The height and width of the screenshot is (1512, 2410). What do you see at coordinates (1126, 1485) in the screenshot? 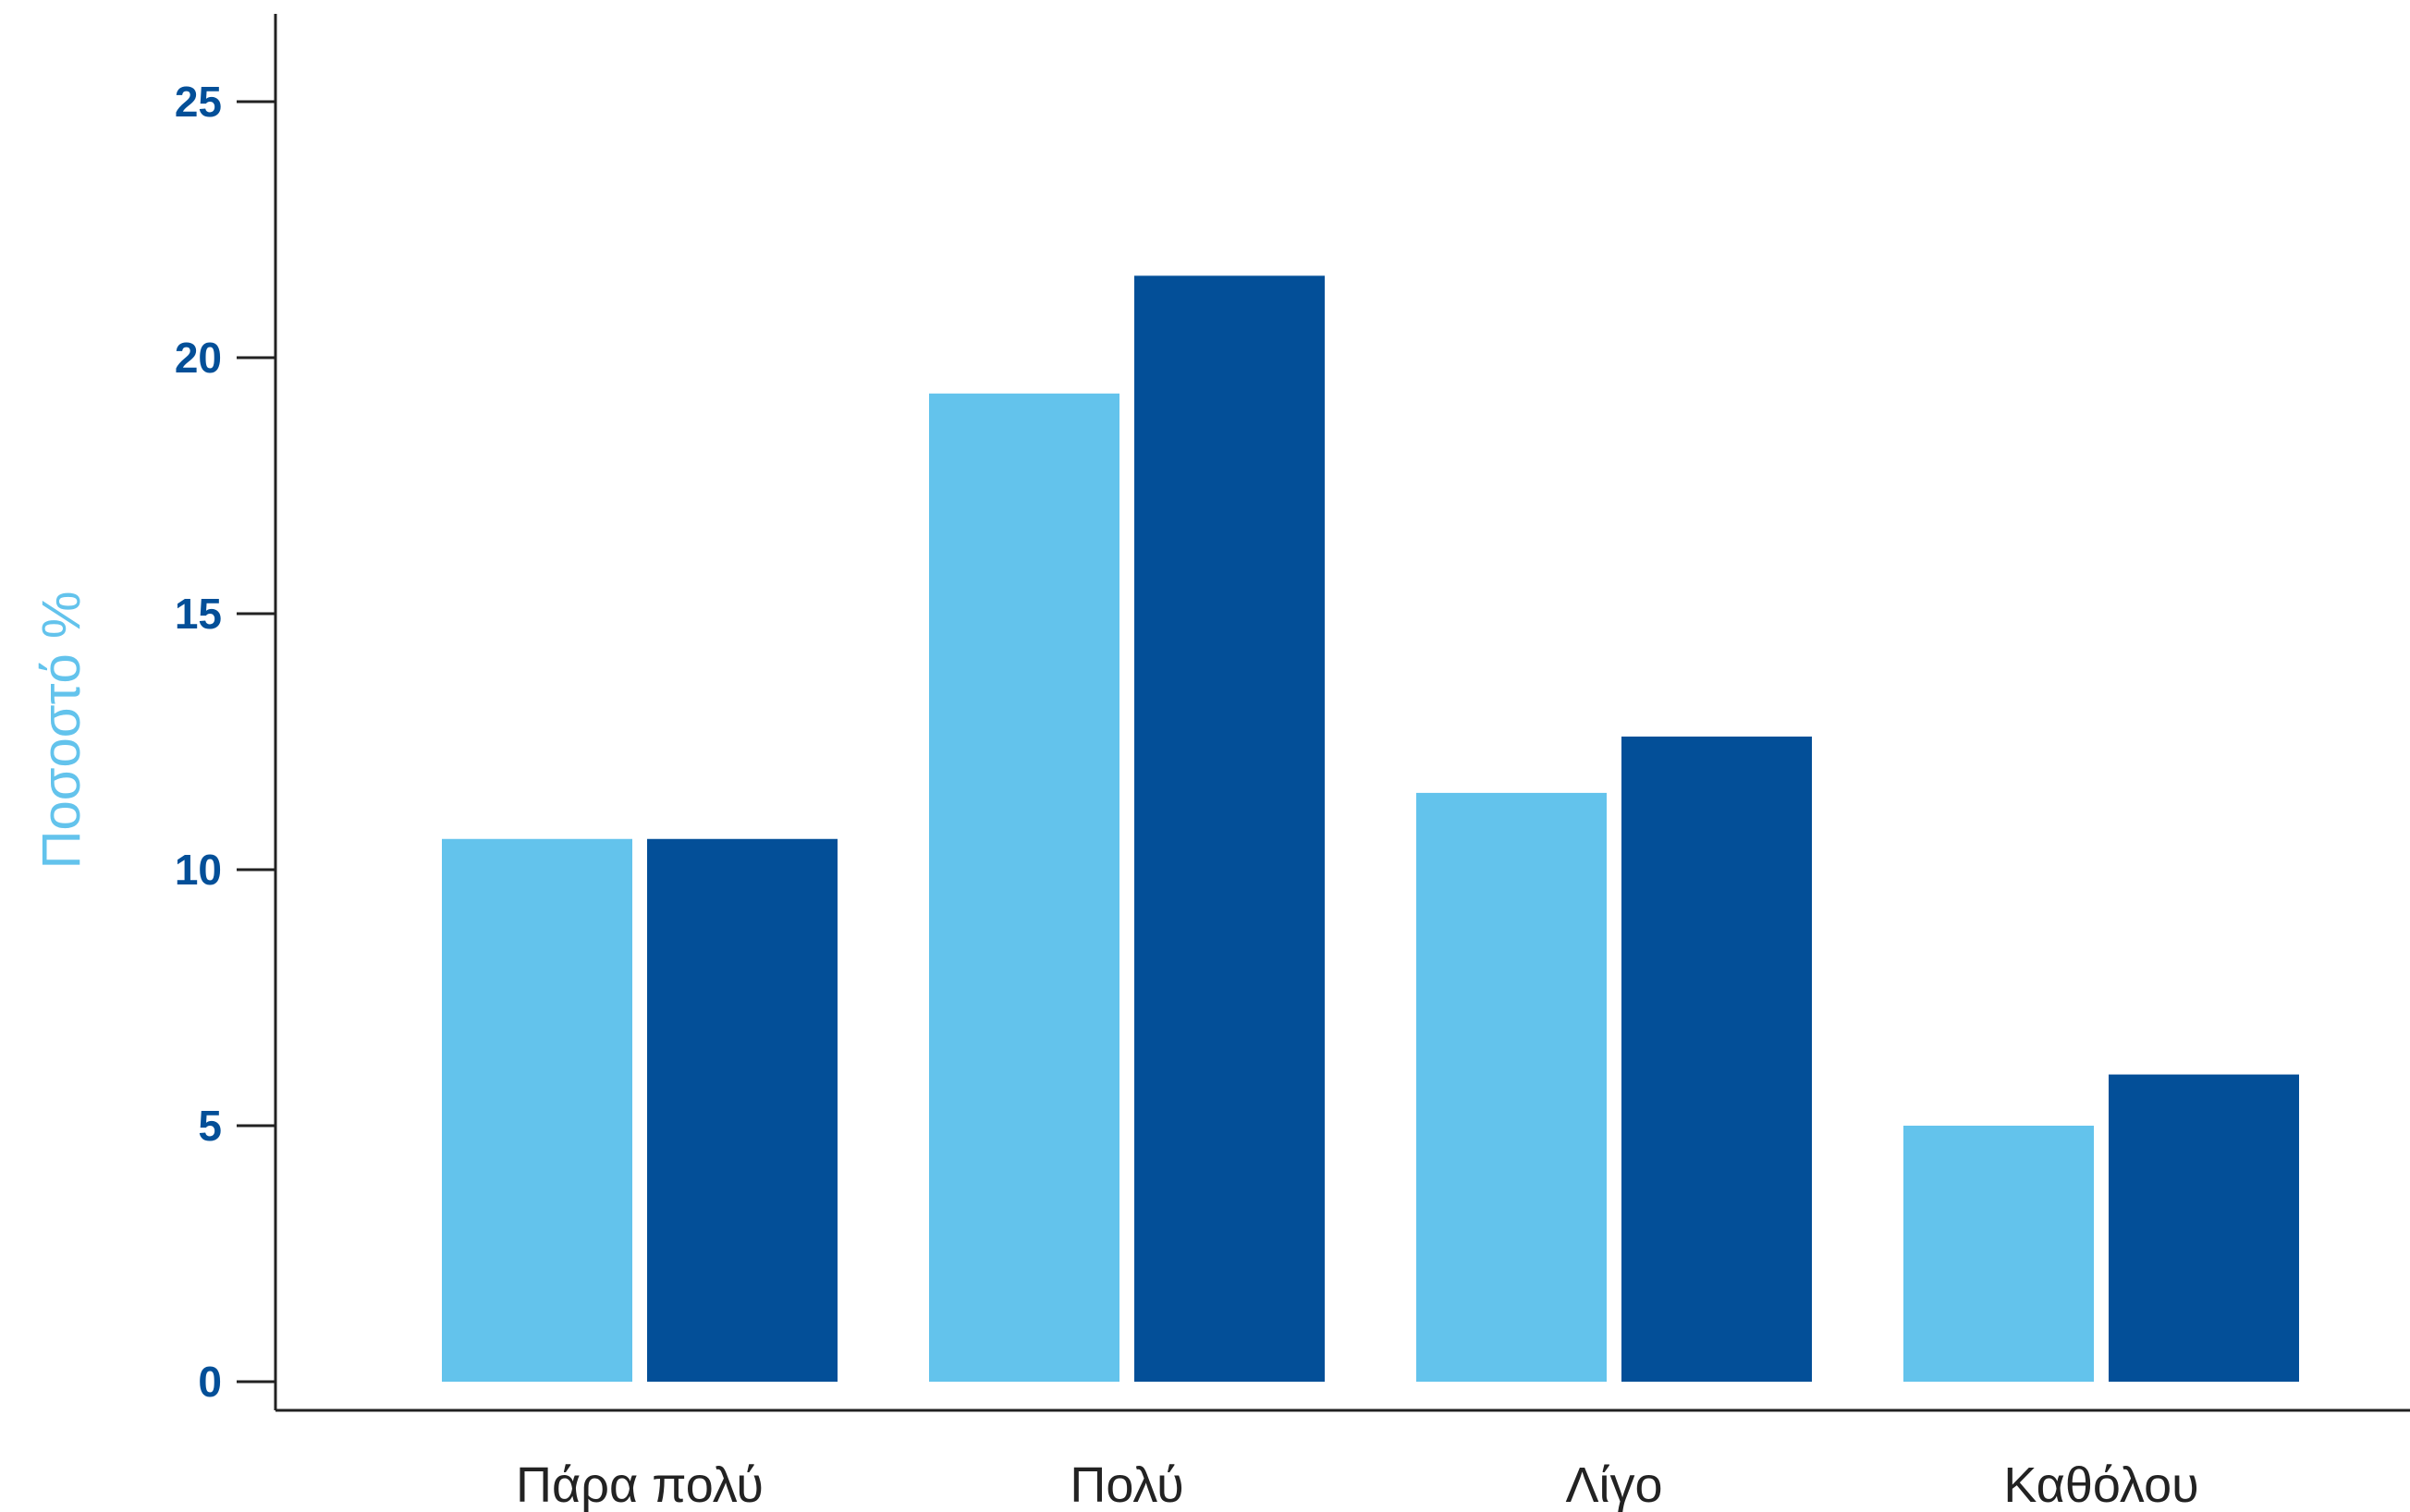
I see `x-category-label: Πολύ` at bounding box center [1126, 1485].